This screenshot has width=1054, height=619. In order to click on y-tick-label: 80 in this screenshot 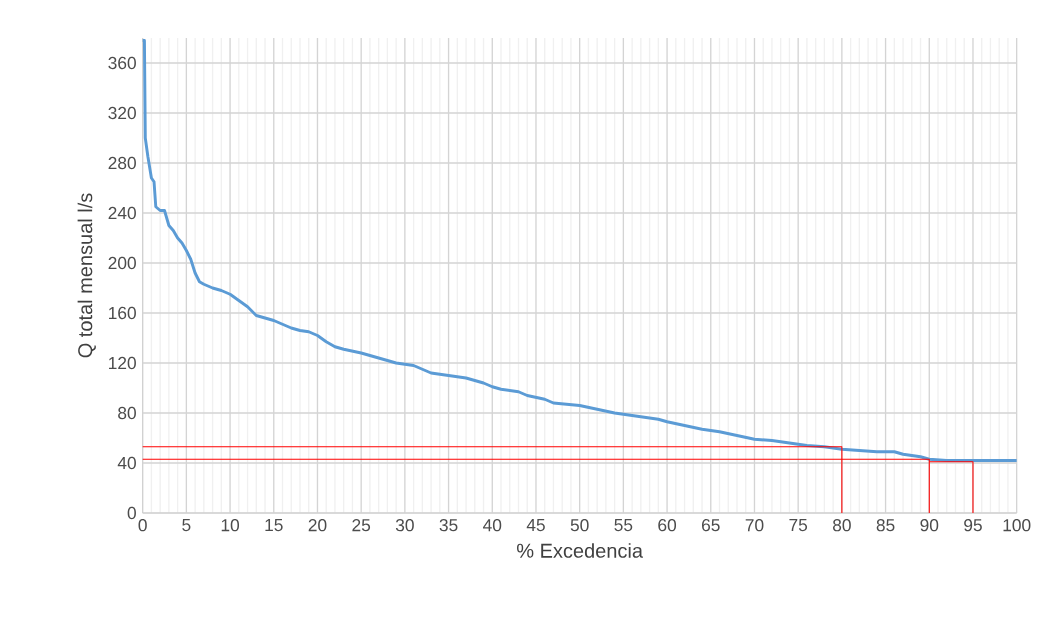, I will do `click(127, 413)`.